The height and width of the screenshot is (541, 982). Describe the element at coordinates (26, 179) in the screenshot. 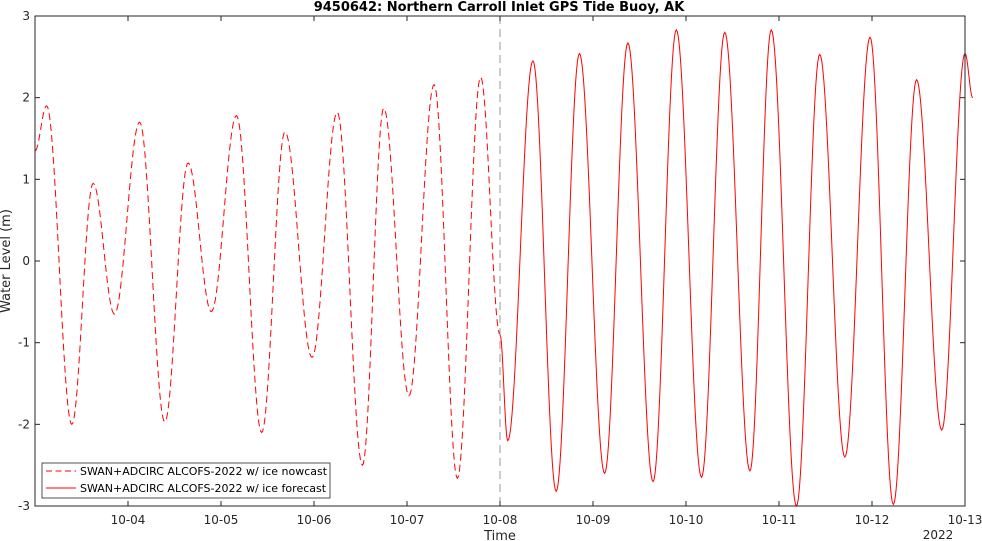

I see `y-tick-label: 1` at that location.